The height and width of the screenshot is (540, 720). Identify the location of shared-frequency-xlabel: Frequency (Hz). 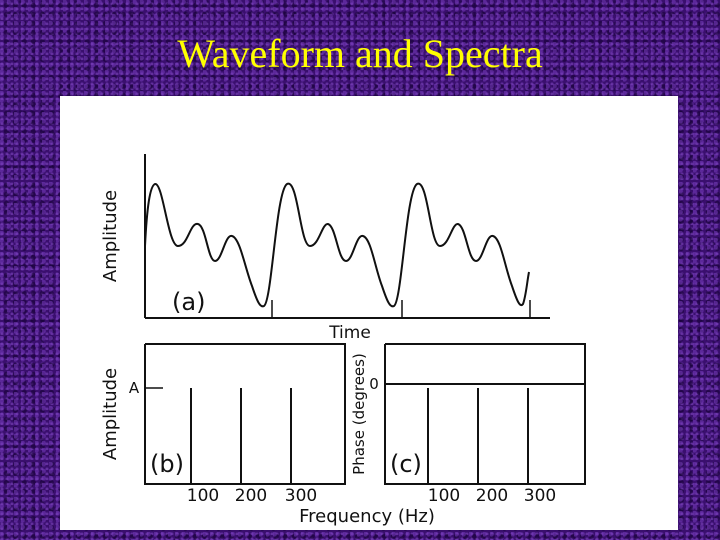
(367, 516).